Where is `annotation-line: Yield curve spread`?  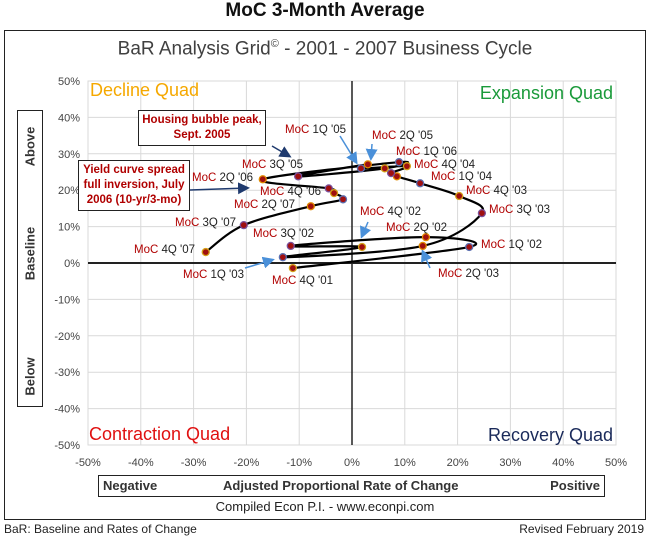
annotation-line: Yield curve spread is located at coordinates (134, 170).